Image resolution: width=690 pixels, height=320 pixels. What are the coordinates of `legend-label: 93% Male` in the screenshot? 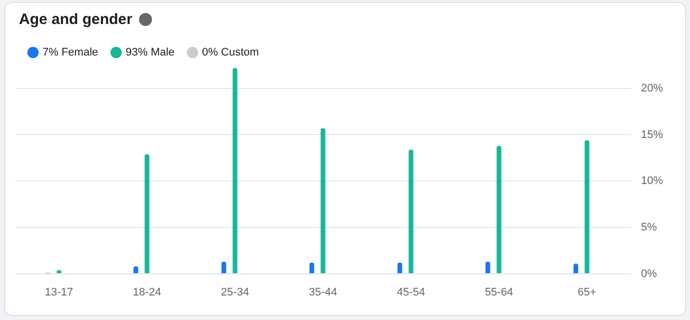 It's located at (150, 52).